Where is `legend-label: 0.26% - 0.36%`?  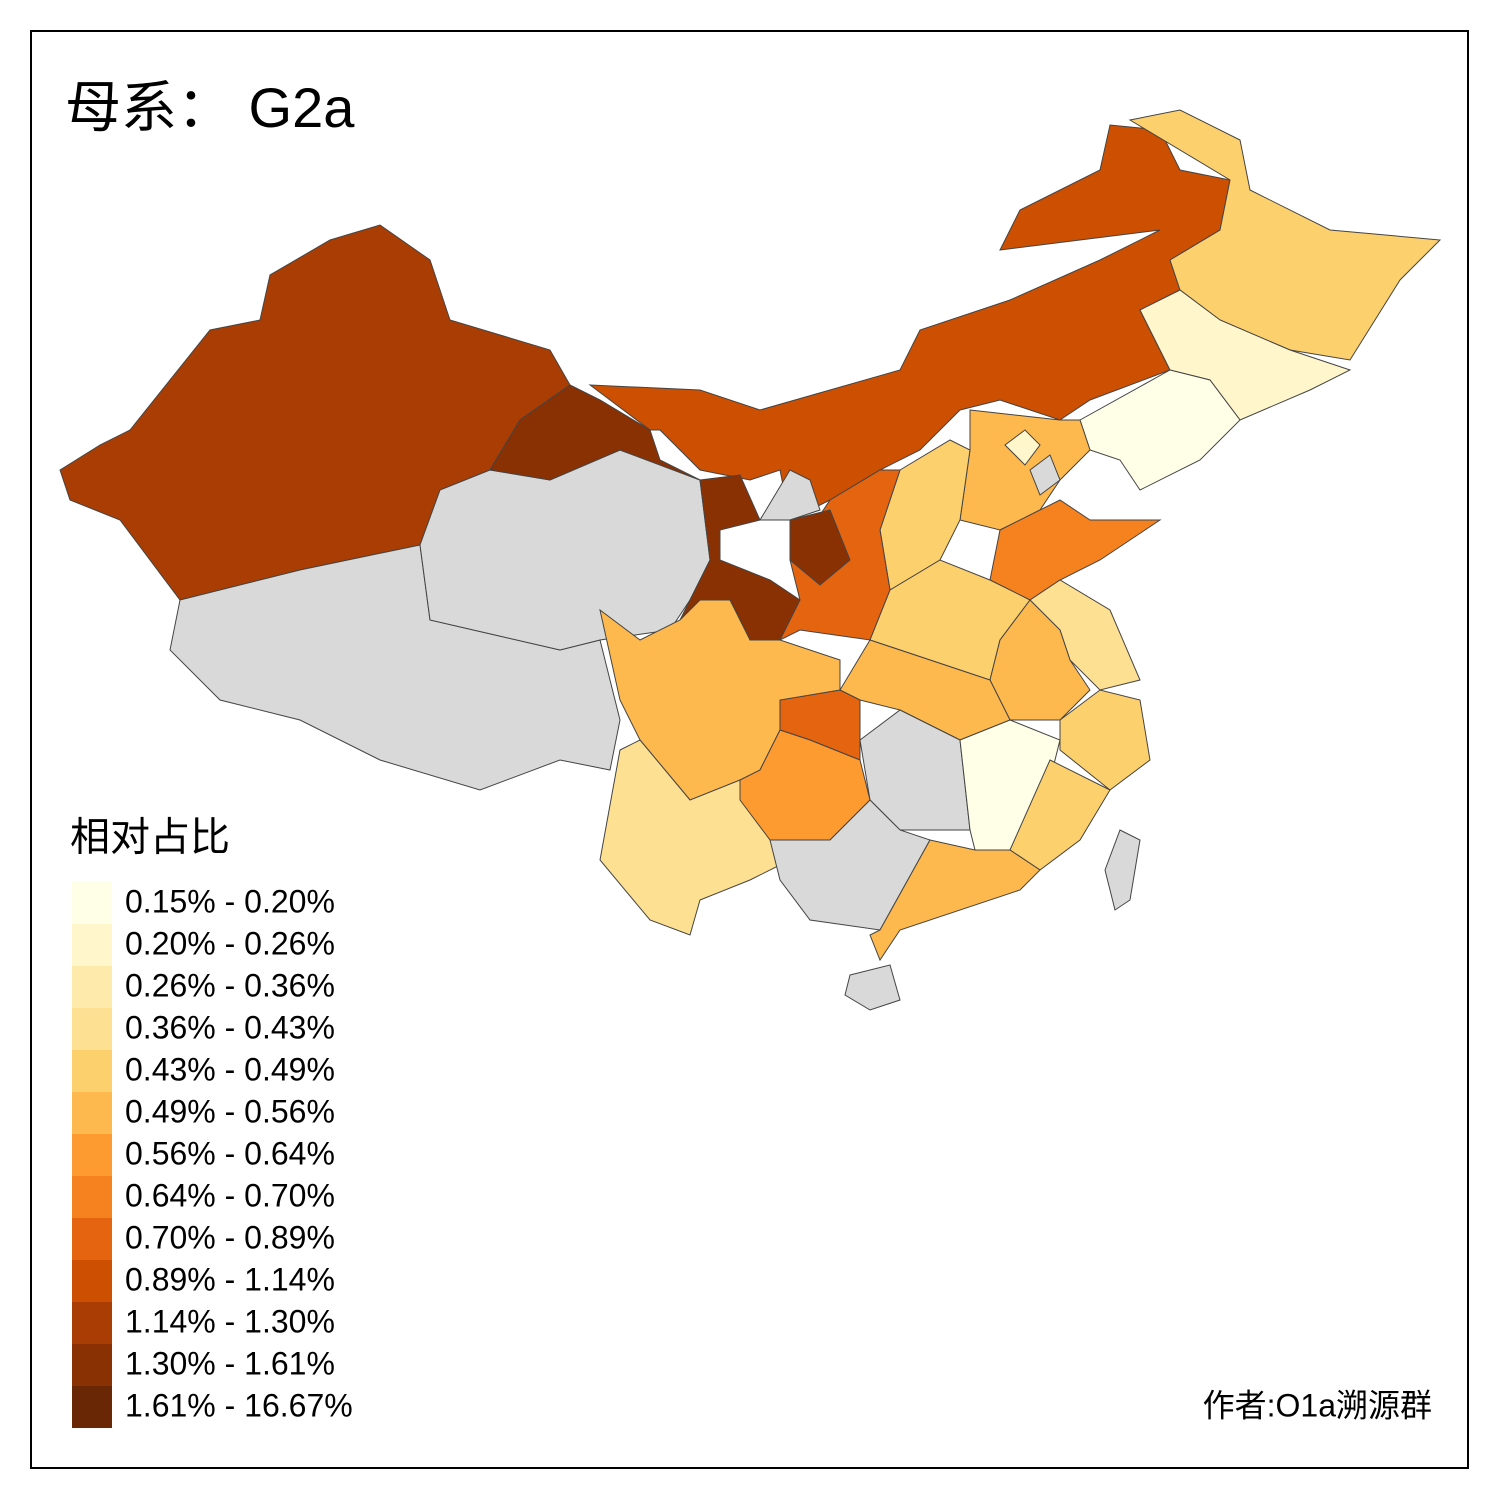
legend-label: 0.26% - 0.36% is located at coordinates (230, 985).